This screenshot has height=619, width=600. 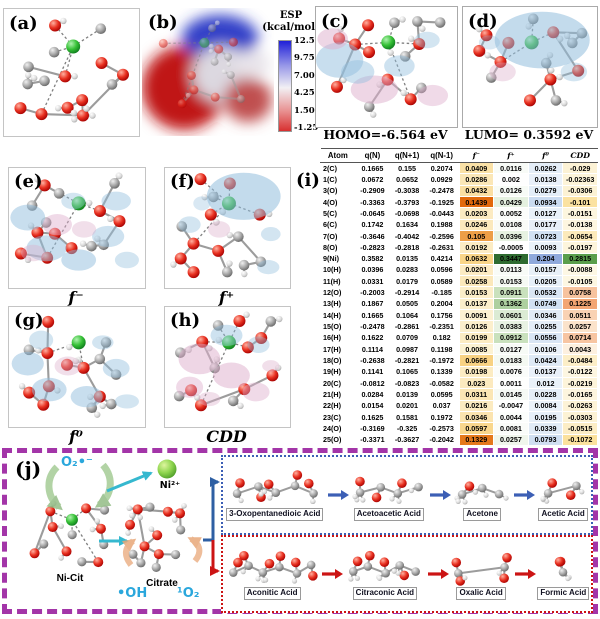 I want to click on table-cell: 0.0154, so click(x=372, y=405).